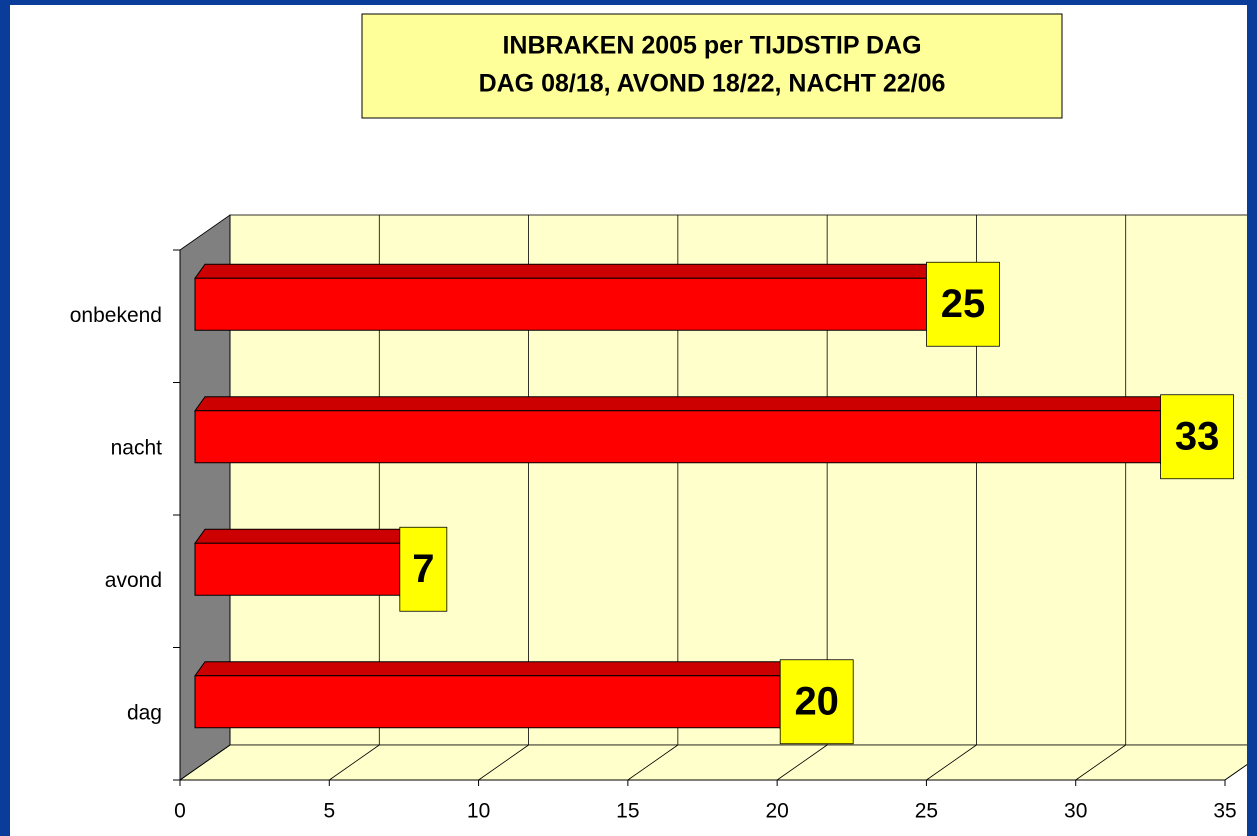 The width and height of the screenshot is (1257, 836). Describe the element at coordinates (627, 811) in the screenshot. I see `x-tick-label: 15` at that location.